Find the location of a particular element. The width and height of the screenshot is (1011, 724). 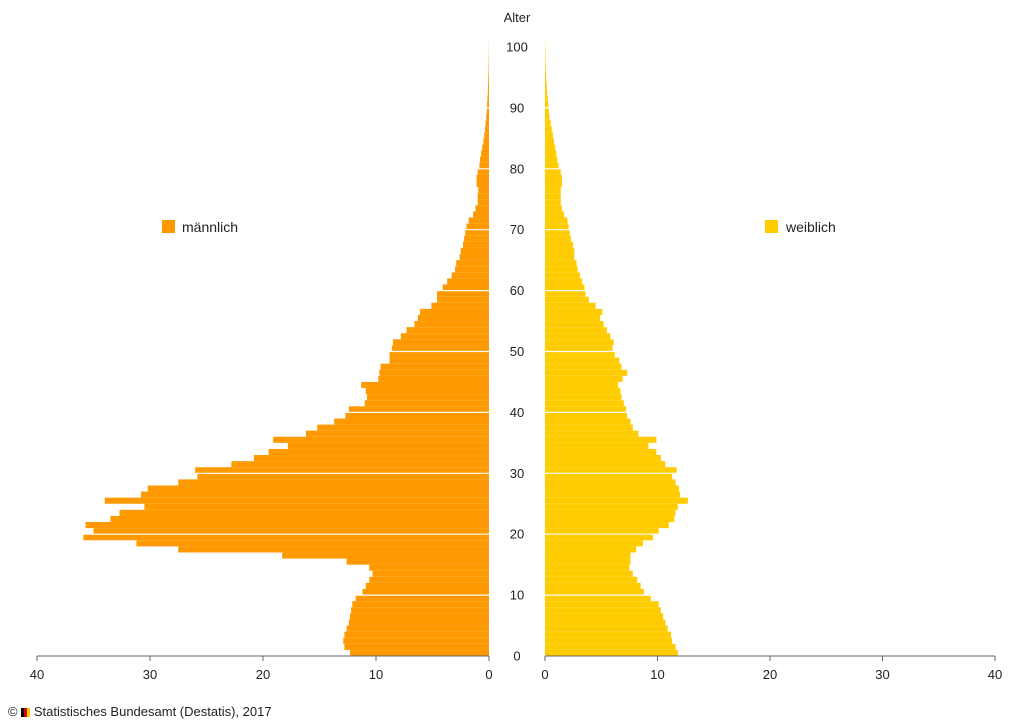

age-tick-label-60: 60 is located at coordinates (517, 290).